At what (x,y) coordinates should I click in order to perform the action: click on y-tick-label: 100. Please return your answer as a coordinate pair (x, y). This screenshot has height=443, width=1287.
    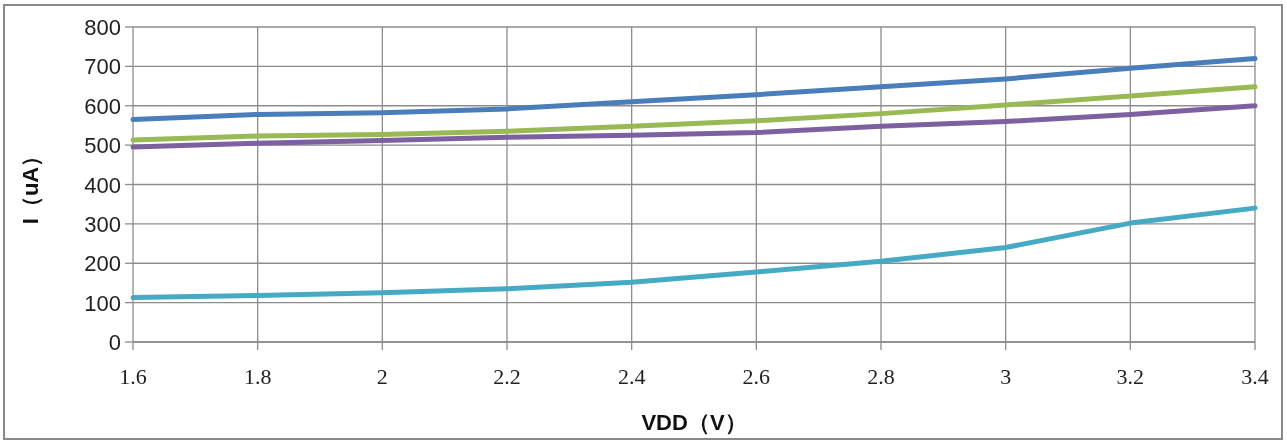
    Looking at the image, I should click on (102, 303).